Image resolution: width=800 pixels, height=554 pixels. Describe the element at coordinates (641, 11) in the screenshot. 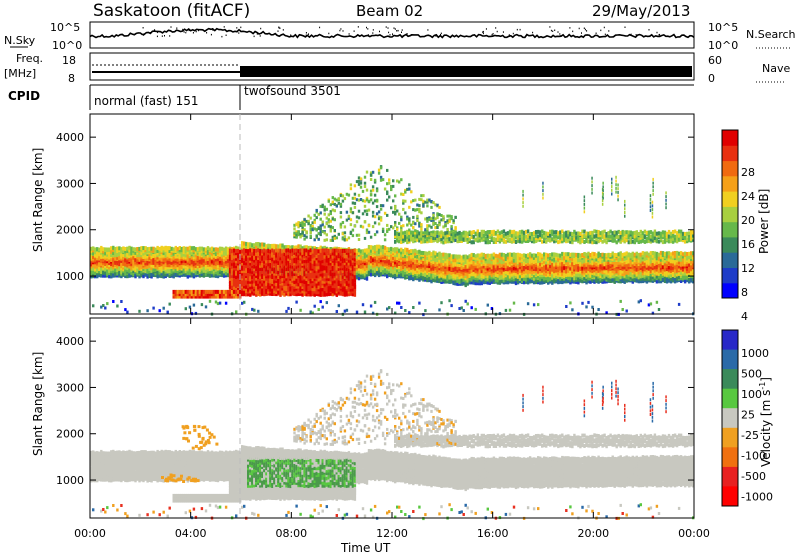

I see `date-title: 29/May/2013` at that location.